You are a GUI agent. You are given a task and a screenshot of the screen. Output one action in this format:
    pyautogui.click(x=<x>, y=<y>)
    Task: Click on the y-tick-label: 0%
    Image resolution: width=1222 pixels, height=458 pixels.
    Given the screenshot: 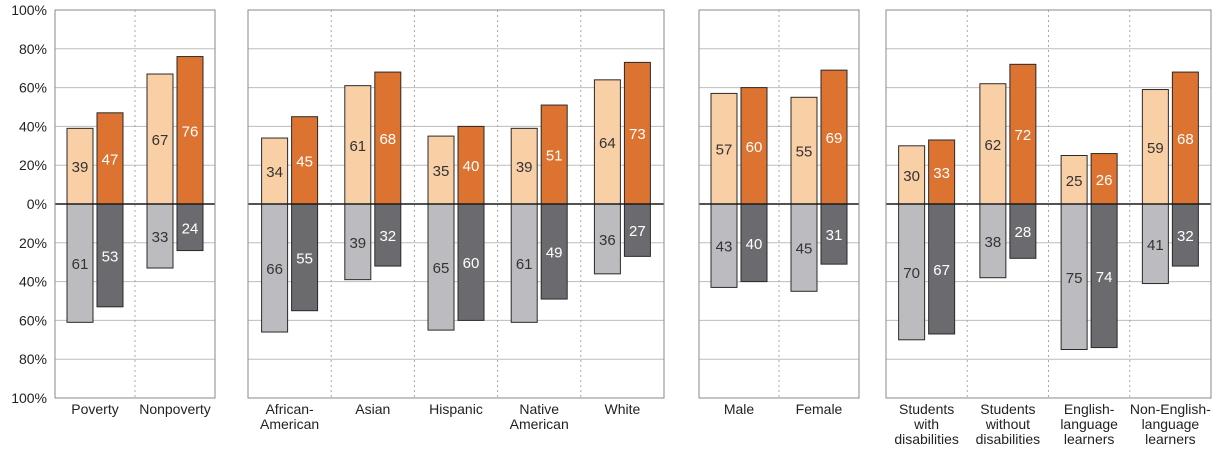 What is the action you would take?
    pyautogui.click(x=37, y=204)
    